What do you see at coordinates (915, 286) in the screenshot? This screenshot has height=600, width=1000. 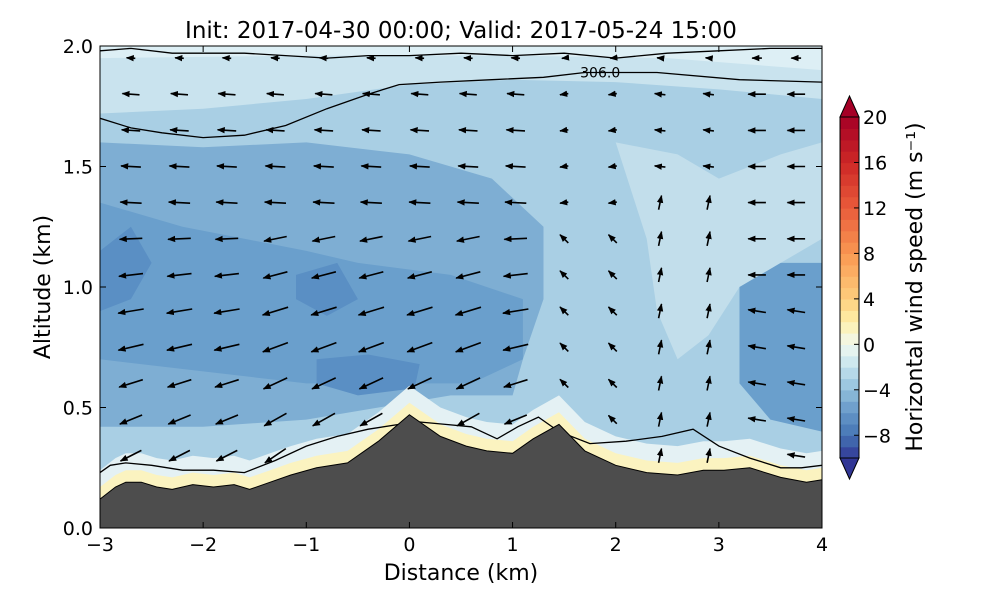 I see `colorbar-label: Horizontal wind speed (m s⁻¹)` at bounding box center [915, 286].